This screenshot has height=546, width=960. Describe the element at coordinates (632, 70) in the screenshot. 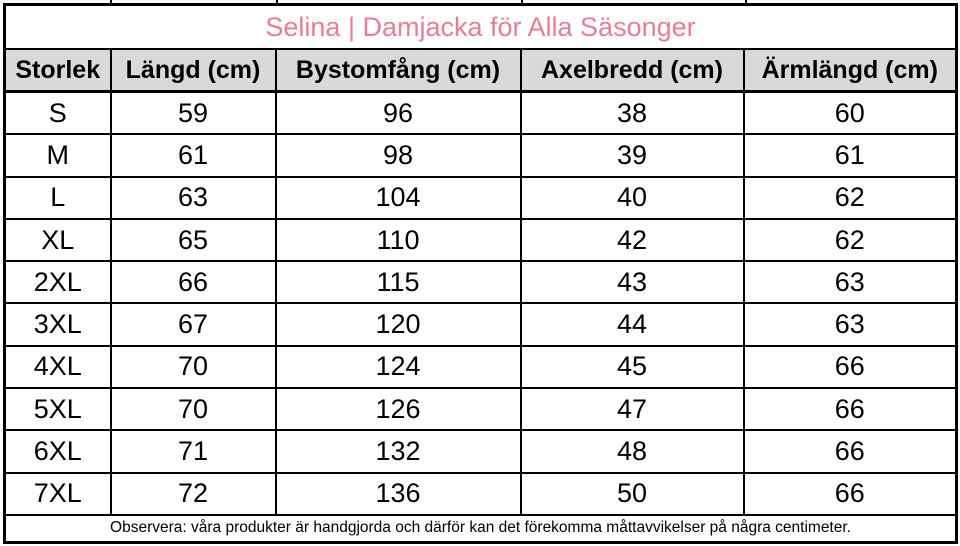

I see `column-header-axelbredd: Axelbredd (cm)` at that location.